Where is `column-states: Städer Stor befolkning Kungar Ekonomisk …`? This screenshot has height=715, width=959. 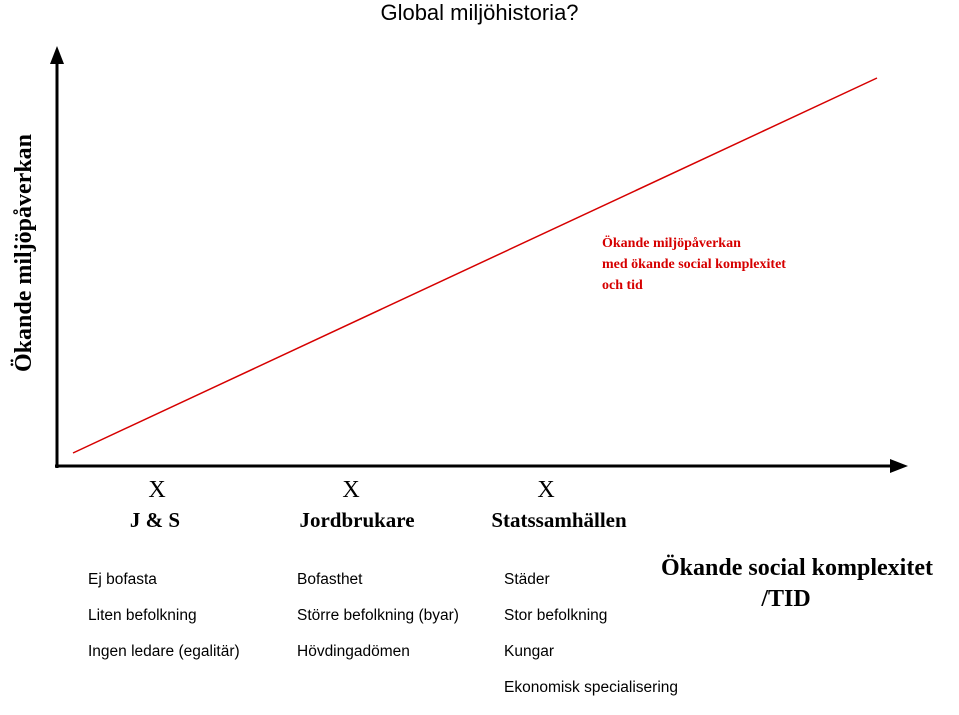
column-states: Städer Stor befolkning Kungar Ekonomisk … is located at coordinates (591, 643).